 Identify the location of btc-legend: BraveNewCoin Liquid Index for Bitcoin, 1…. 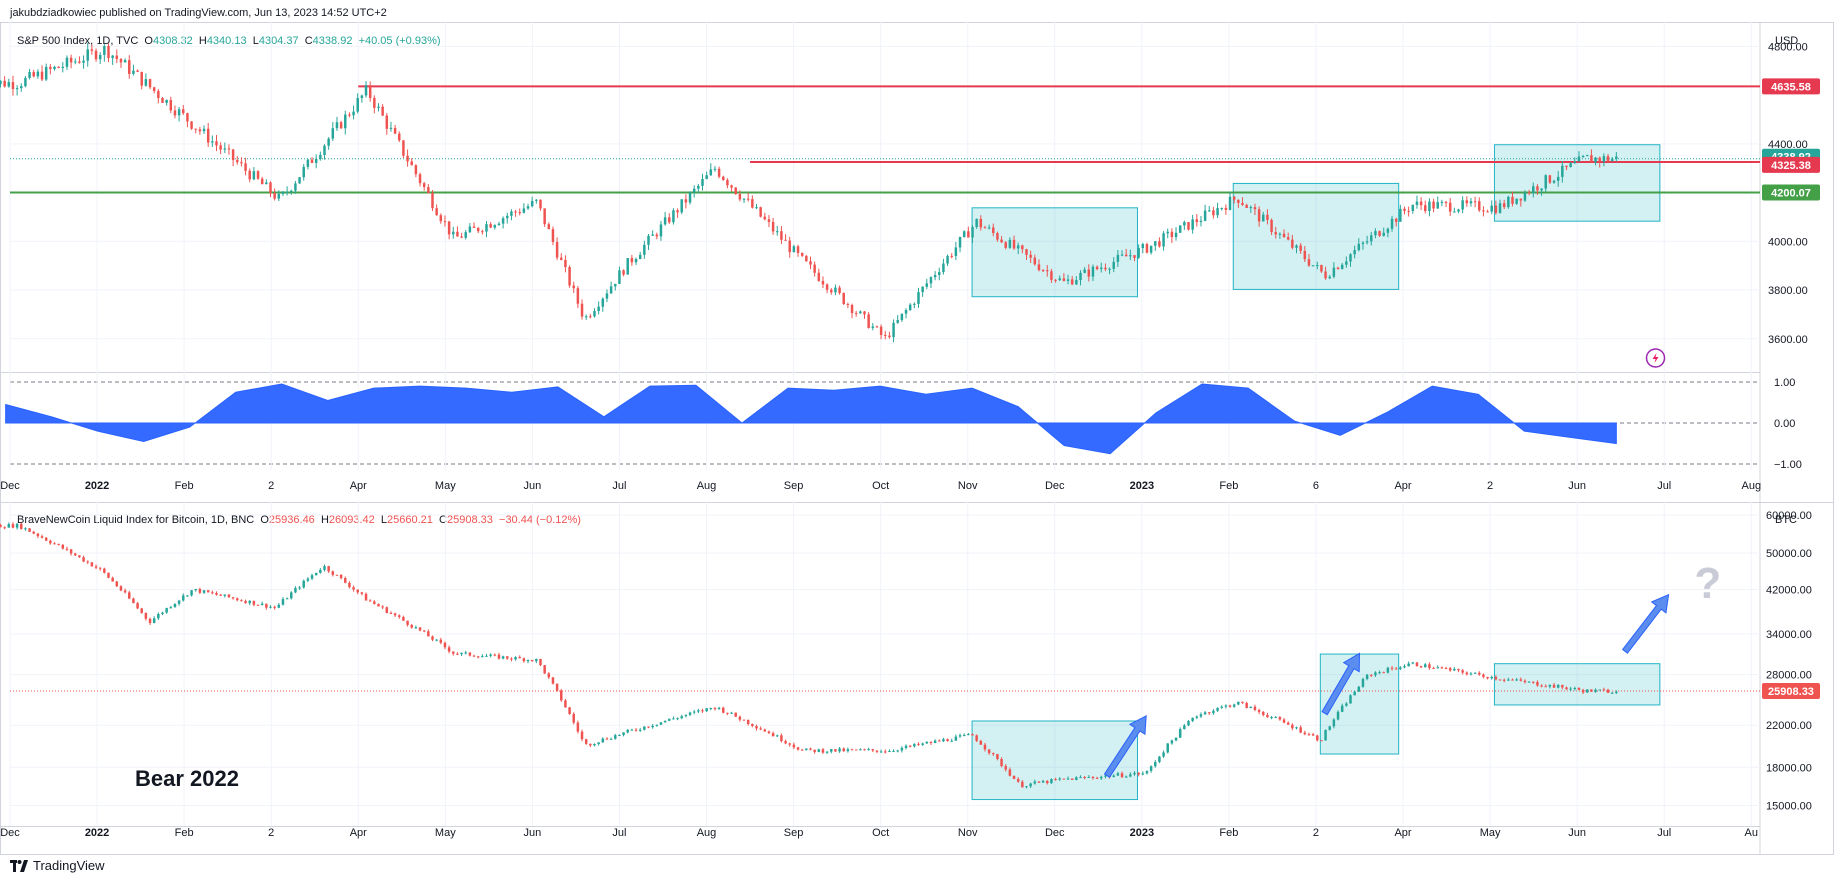
(299, 520).